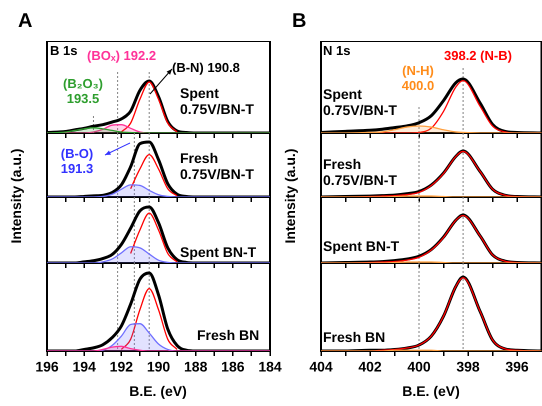 The image size is (542, 406). What do you see at coordinates (206, 67) in the screenshot?
I see `text: (B-N) 190.8` at bounding box center [206, 67].